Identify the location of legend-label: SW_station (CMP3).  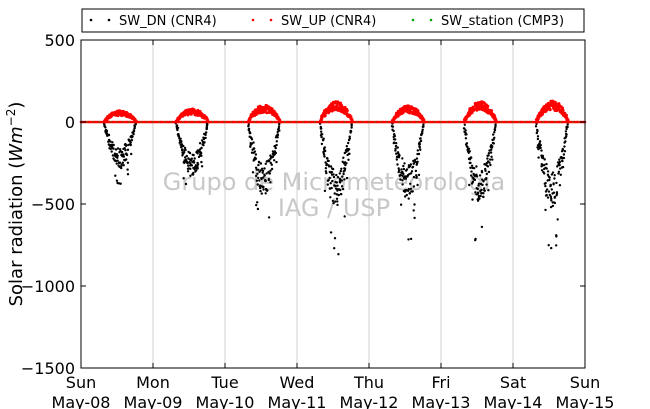
(502, 21).